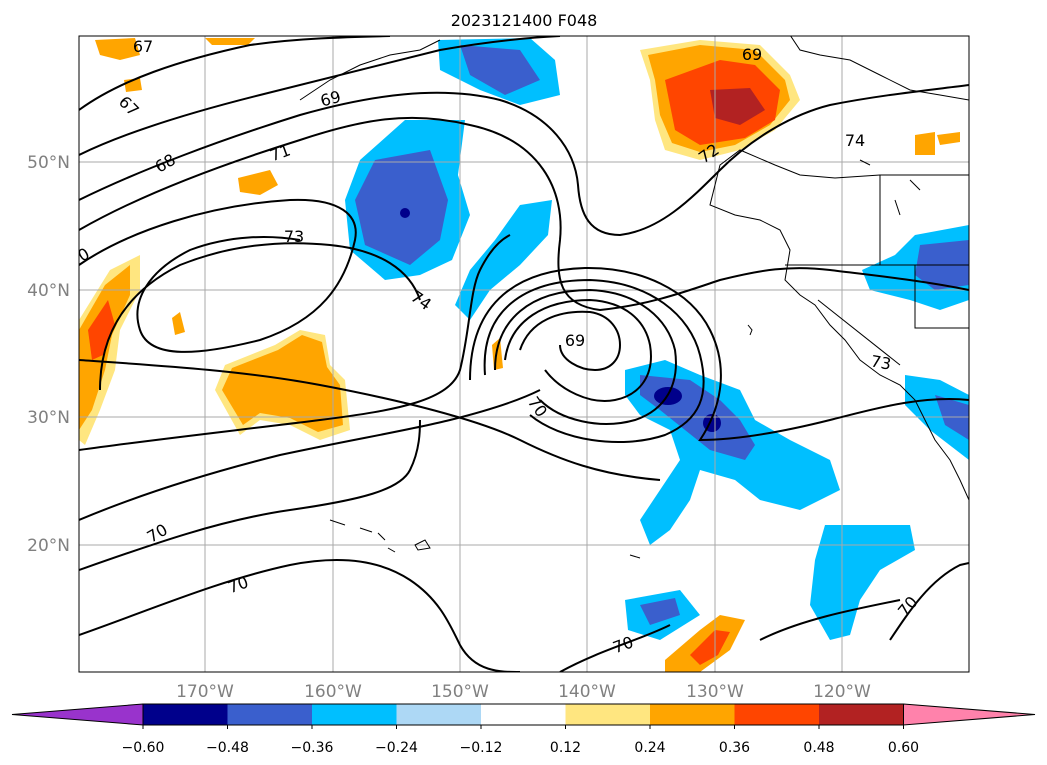  I want to click on lon-label: 170°W, so click(205, 692).